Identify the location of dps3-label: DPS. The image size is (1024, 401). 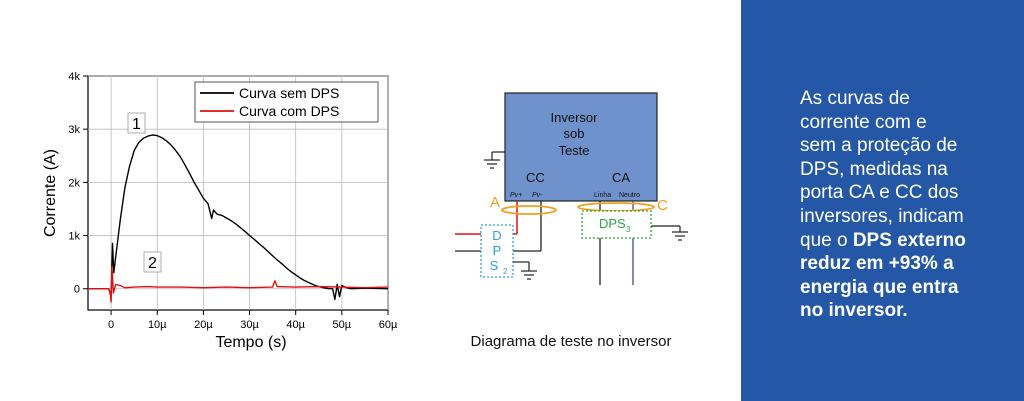
(612, 223).